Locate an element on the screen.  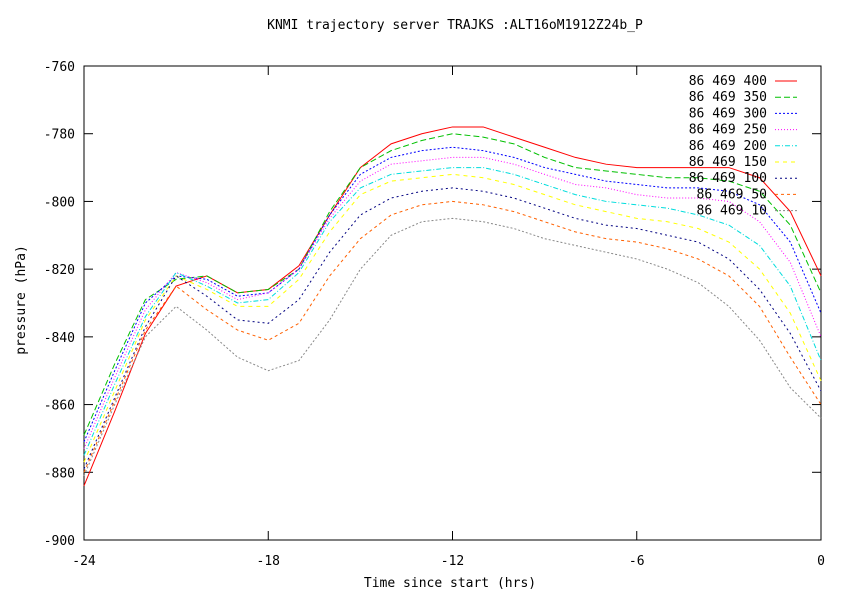
x-tick-label: -18 is located at coordinates (268, 561).